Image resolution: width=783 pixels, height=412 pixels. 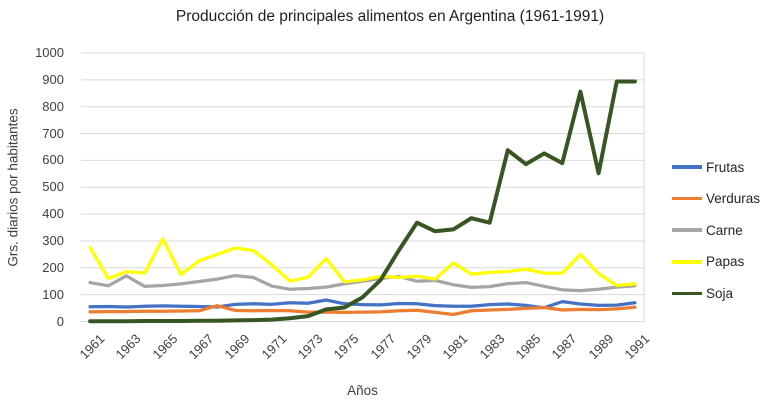 What do you see at coordinates (53, 133) in the screenshot?
I see `y-tick-label-700: 700` at bounding box center [53, 133].